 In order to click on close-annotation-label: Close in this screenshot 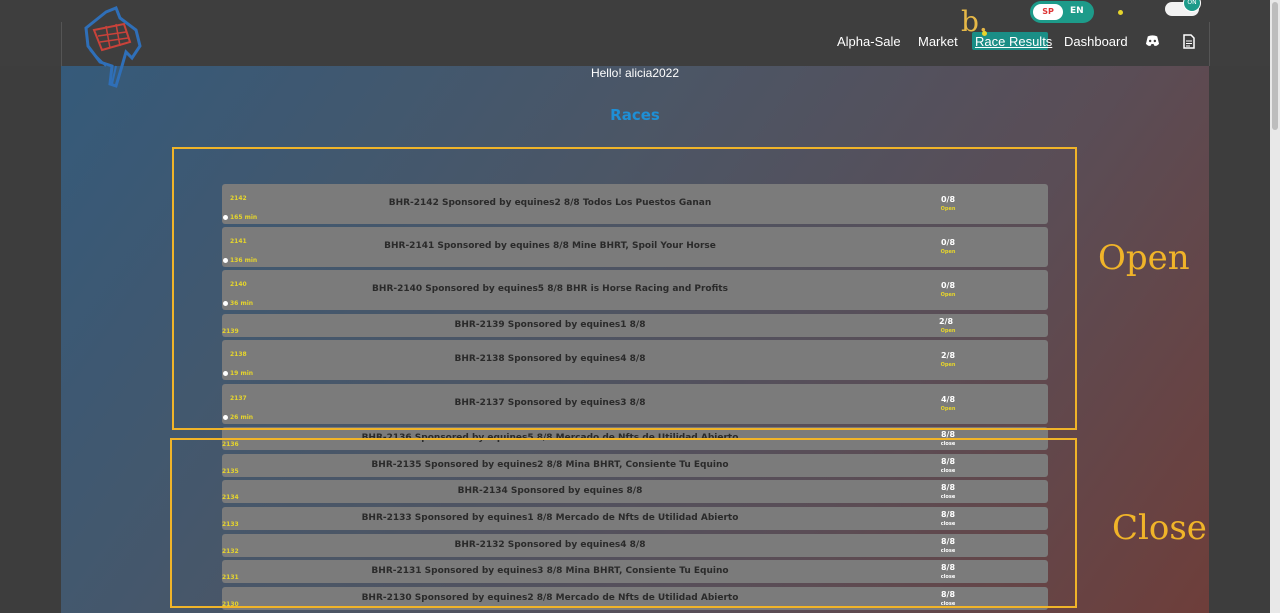, I will do `click(1159, 528)`.